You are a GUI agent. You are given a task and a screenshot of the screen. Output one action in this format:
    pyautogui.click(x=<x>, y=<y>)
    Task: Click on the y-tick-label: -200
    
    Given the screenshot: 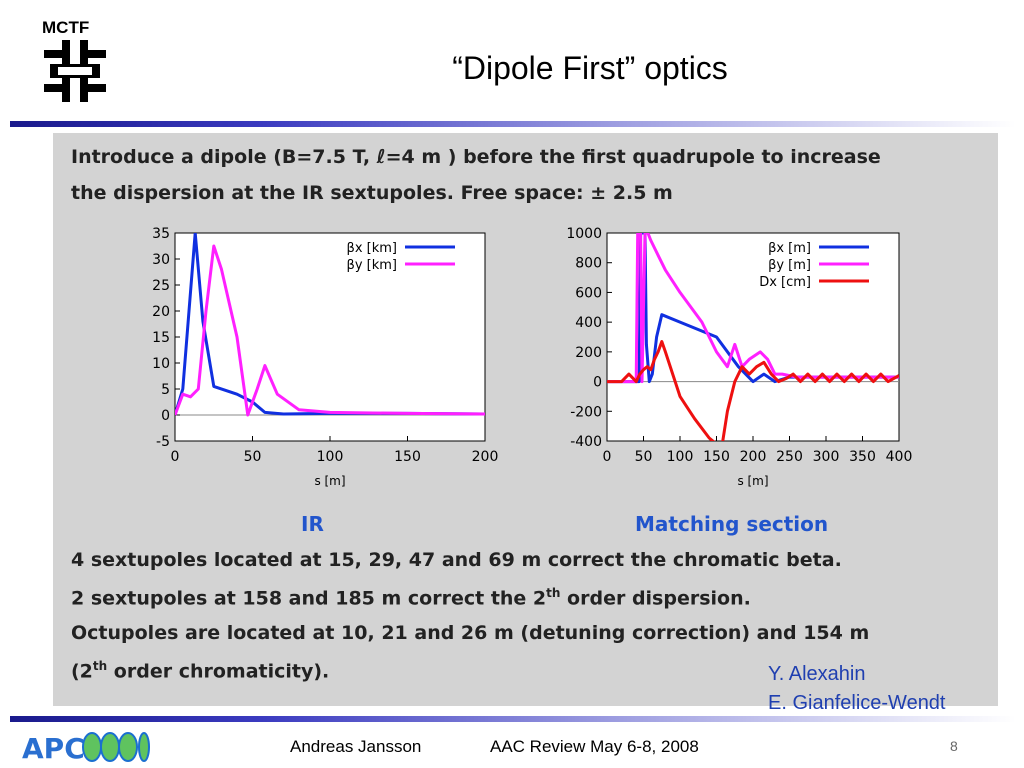 What is the action you would take?
    pyautogui.click(x=586, y=412)
    